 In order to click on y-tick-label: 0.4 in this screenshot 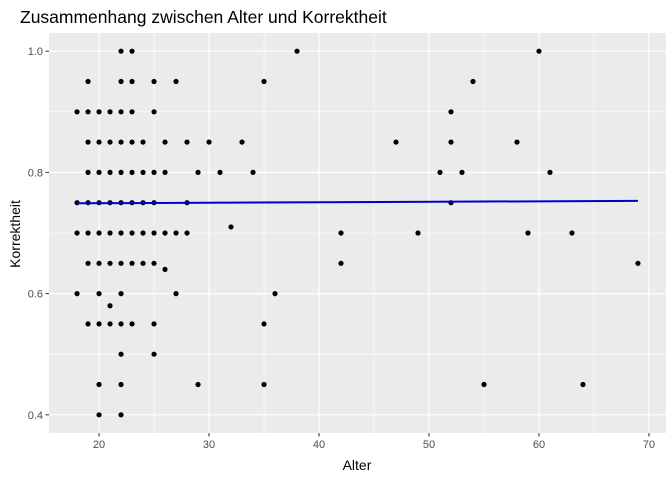, I will do `click(35, 416)`.